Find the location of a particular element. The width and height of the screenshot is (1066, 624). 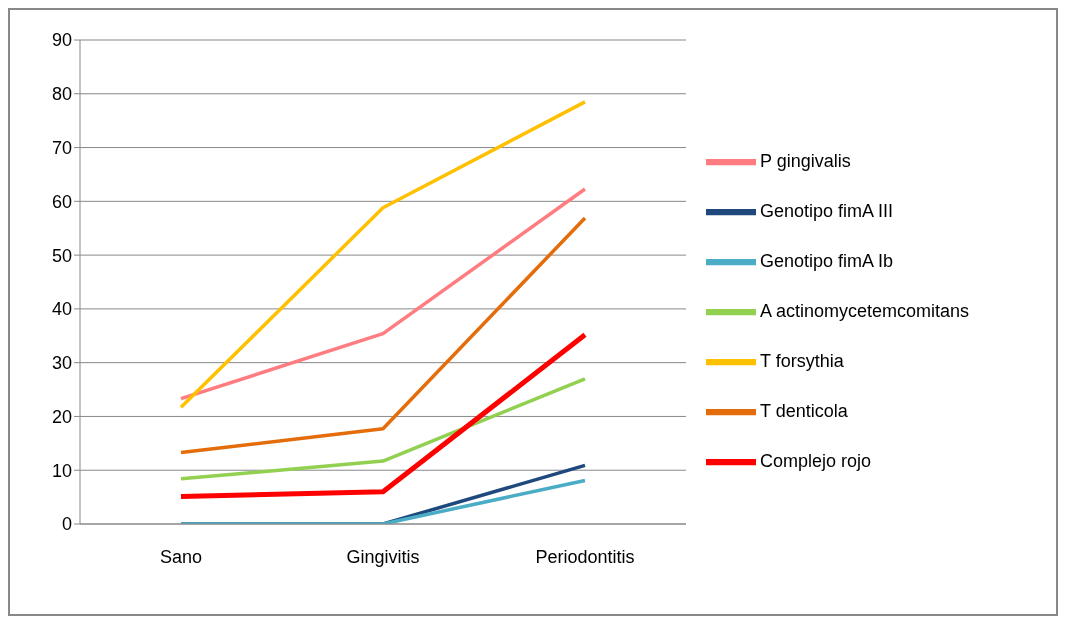

legend-label: Genotipo fimA III is located at coordinates (827, 210).